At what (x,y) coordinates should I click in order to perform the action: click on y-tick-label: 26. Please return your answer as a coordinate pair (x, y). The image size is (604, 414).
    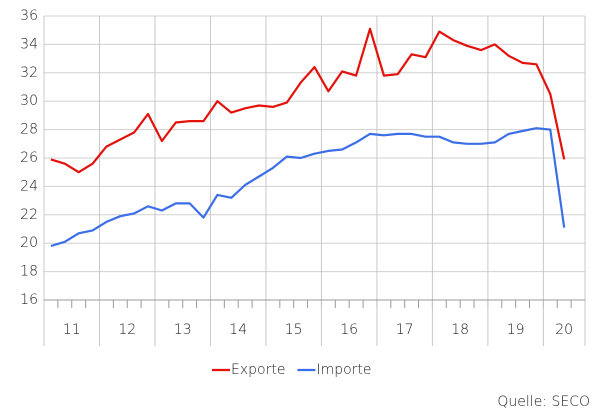
    Looking at the image, I should click on (29, 158).